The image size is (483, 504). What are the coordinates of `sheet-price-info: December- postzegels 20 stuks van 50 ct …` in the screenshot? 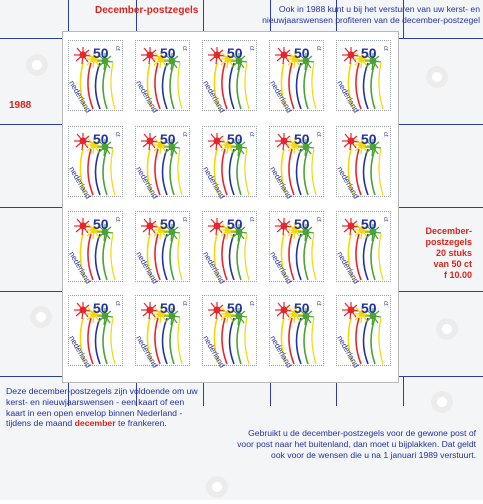 It's located at (436, 253).